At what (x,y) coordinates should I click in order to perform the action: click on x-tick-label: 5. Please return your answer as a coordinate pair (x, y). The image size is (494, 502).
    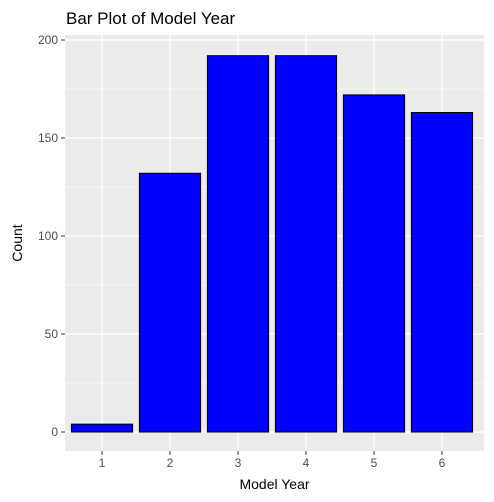
    Looking at the image, I should click on (374, 463).